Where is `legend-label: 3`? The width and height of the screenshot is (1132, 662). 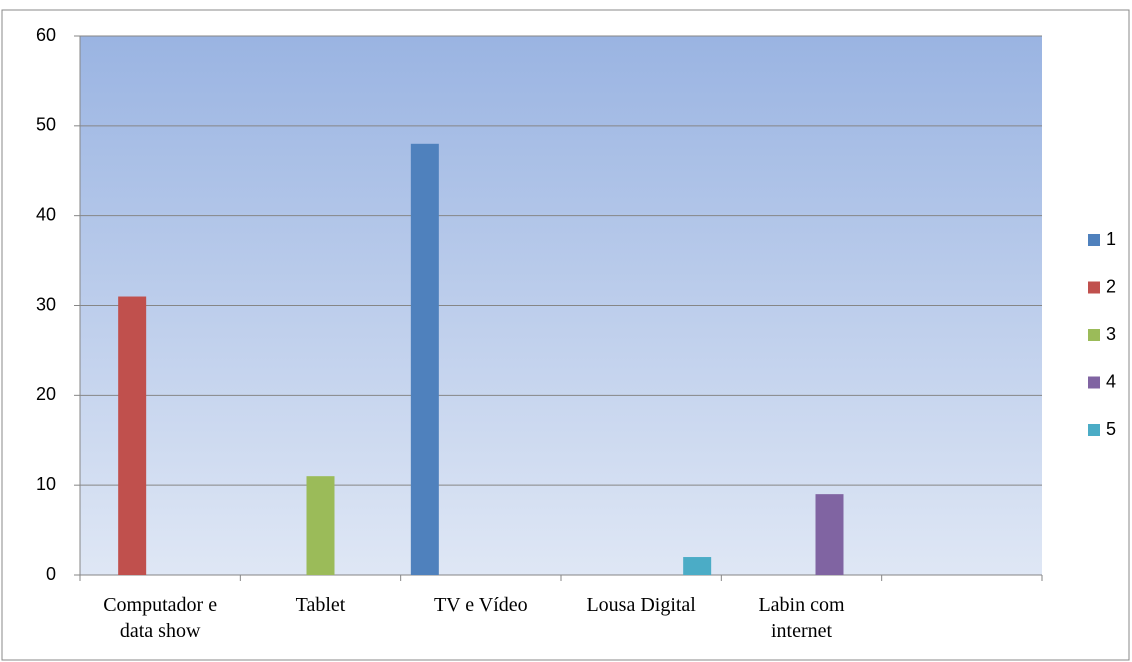
legend-label: 3 is located at coordinates (1111, 334).